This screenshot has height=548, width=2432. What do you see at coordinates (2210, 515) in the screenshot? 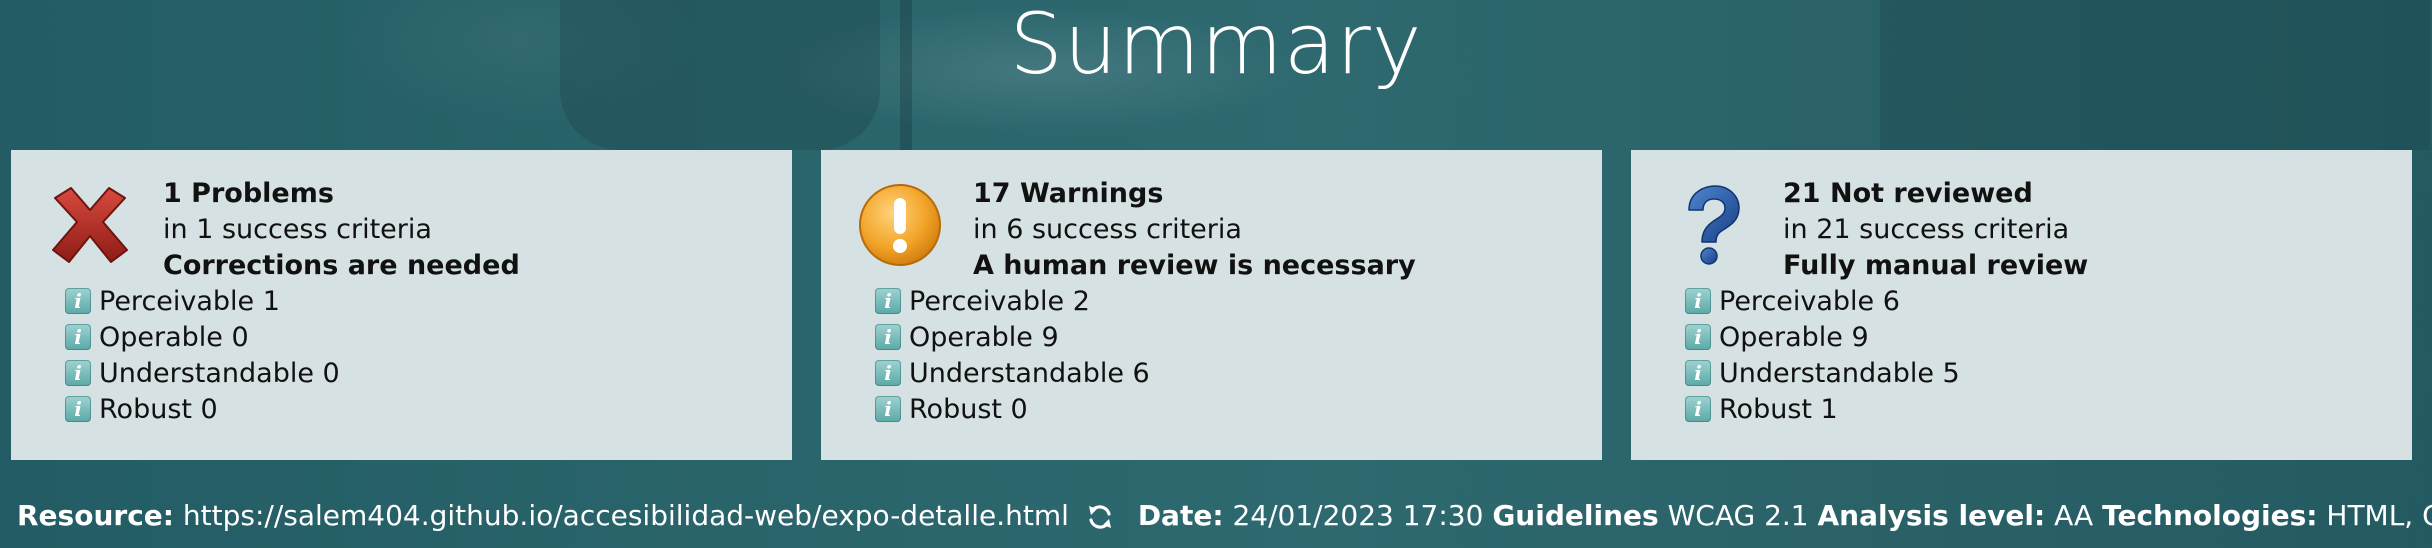
I see `technologies-label: Technologies:` at bounding box center [2210, 515].